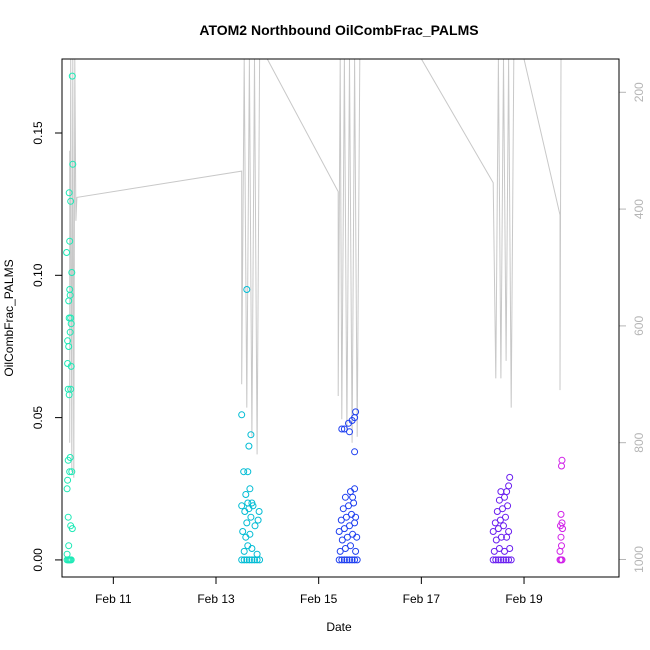  What do you see at coordinates (639, 209) in the screenshot?
I see `right-tick-label: 400` at bounding box center [639, 209].